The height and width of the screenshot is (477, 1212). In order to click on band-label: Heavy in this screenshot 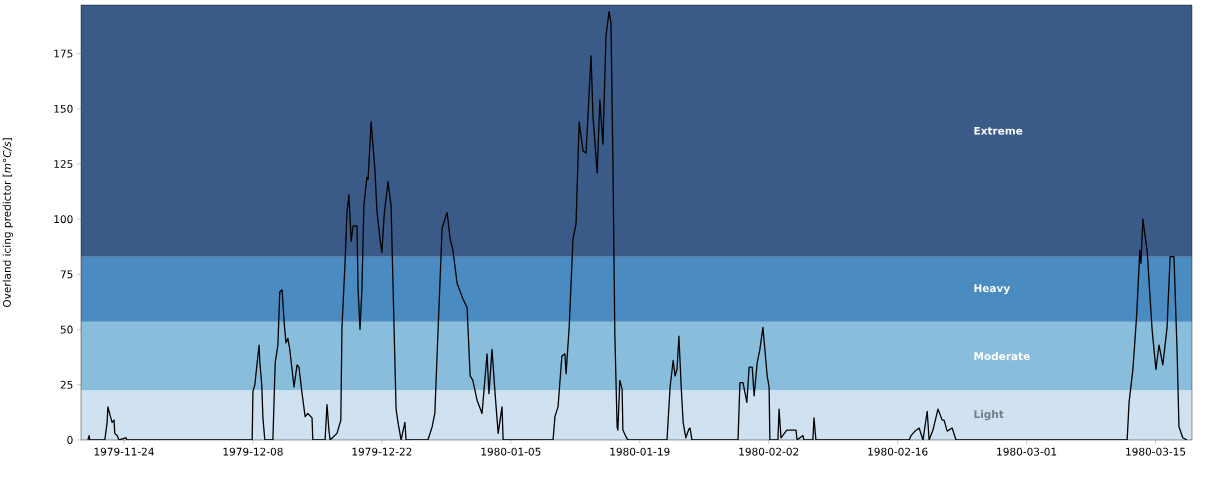, I will do `click(992, 289)`.